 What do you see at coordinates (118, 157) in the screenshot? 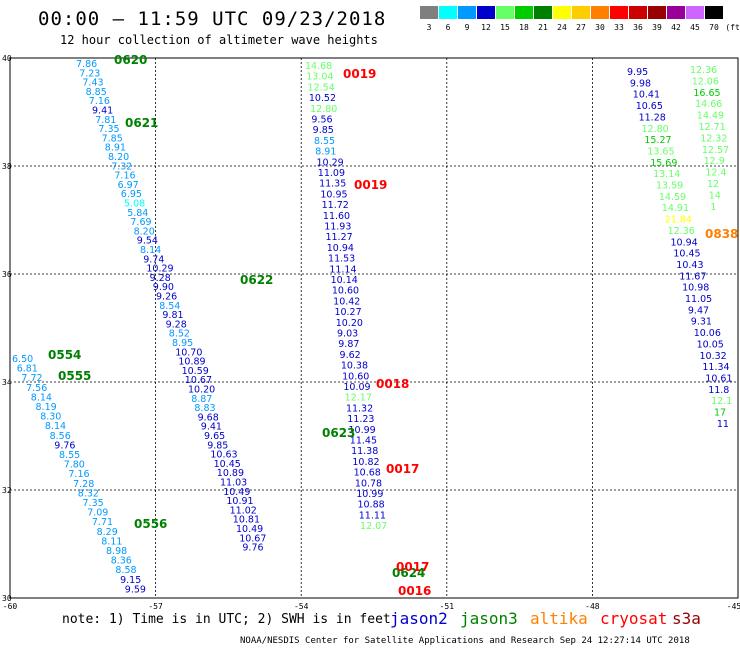
I see `wave-height-value: 8.20` at bounding box center [118, 157].